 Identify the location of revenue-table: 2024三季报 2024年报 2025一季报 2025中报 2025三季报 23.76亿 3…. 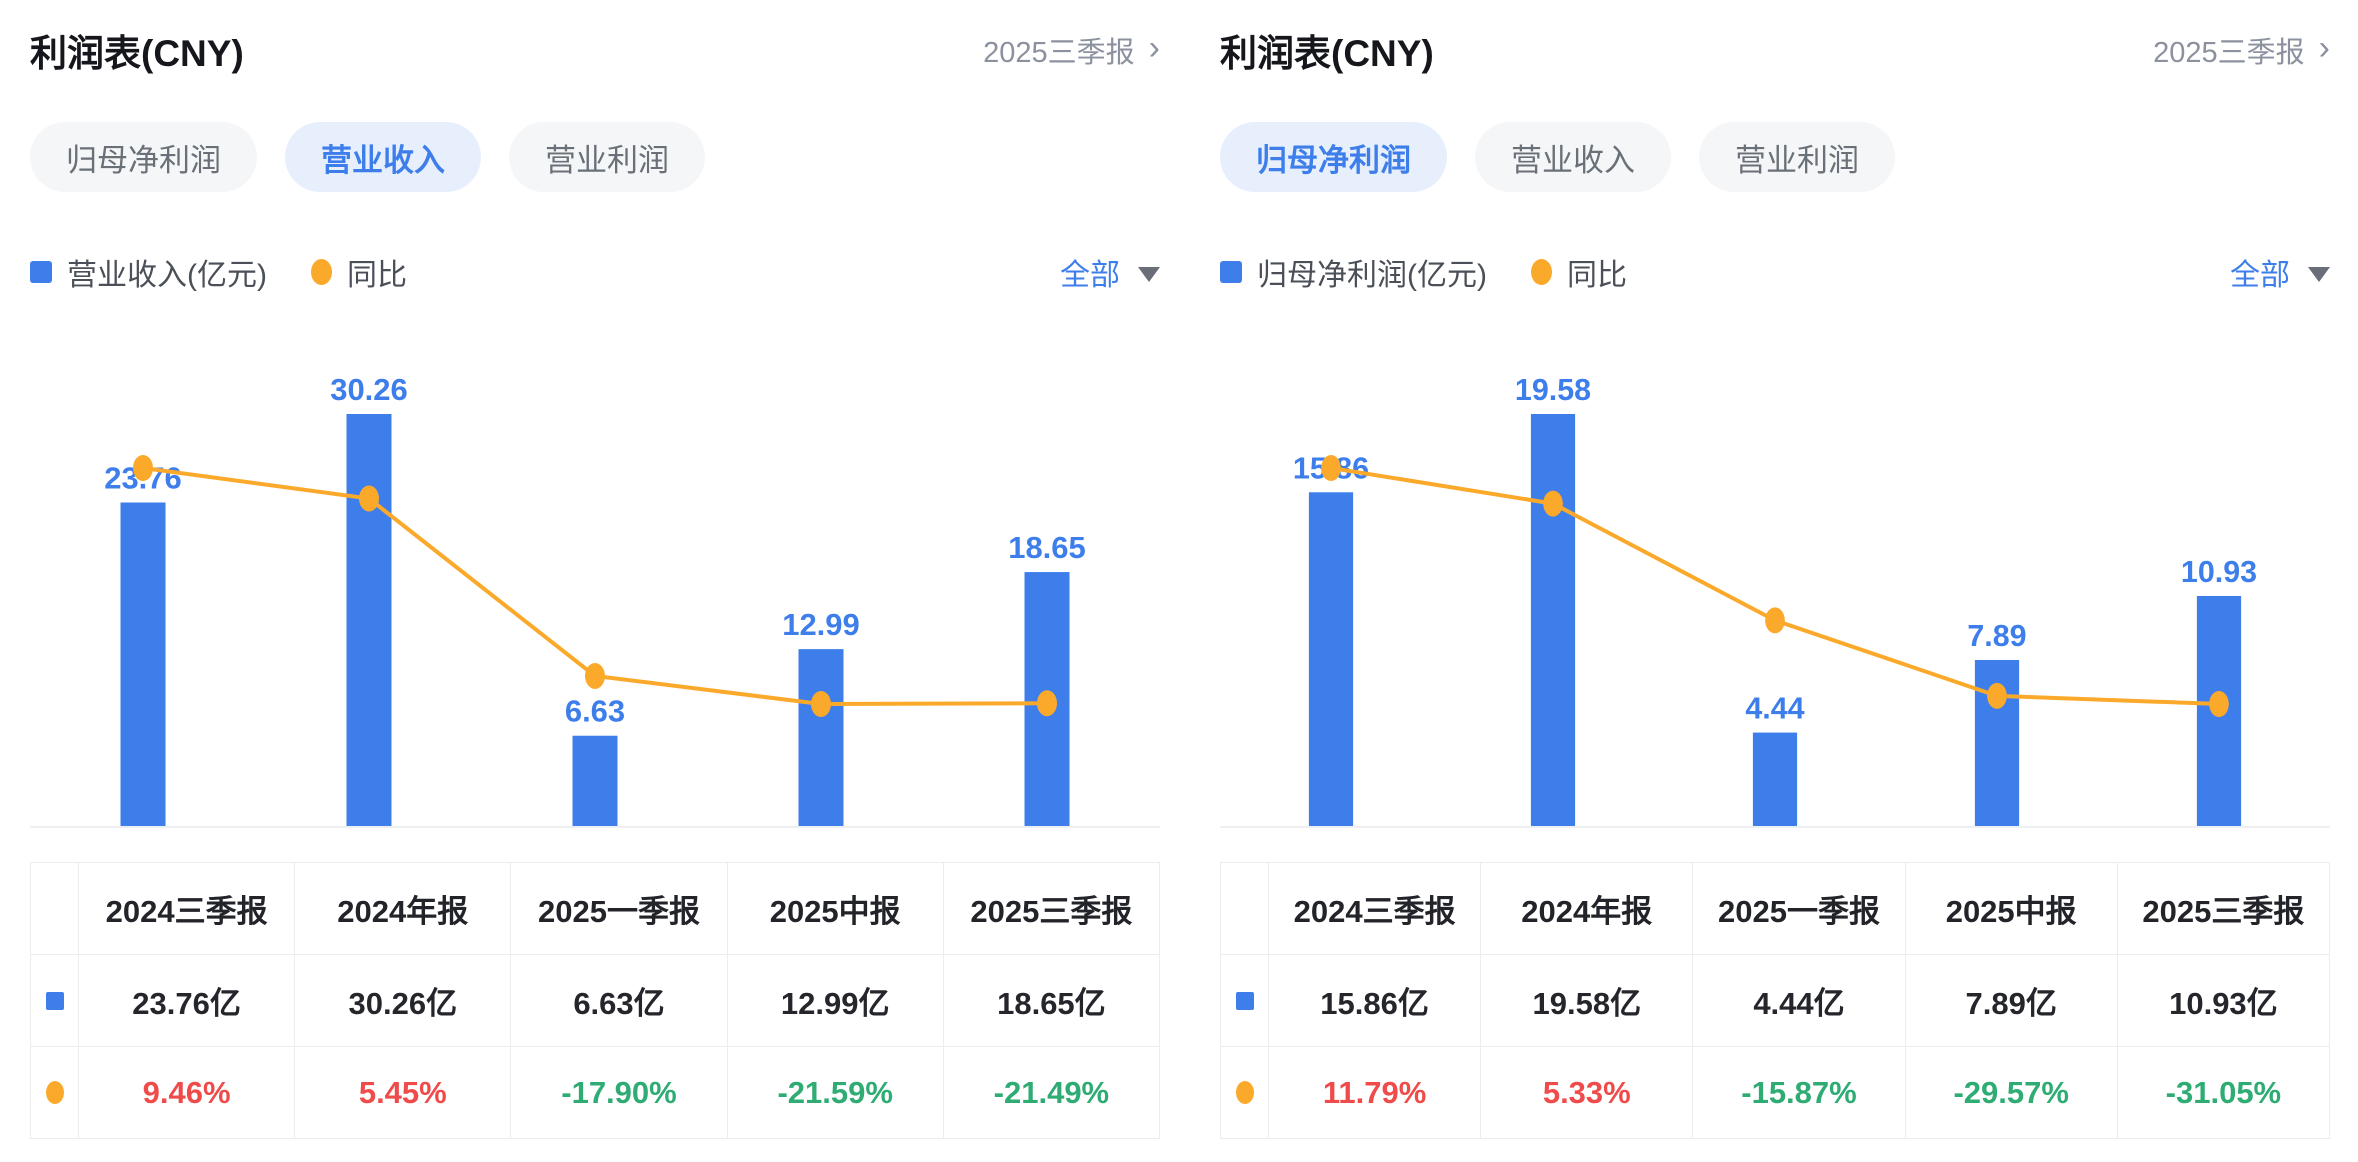
(595, 1000).